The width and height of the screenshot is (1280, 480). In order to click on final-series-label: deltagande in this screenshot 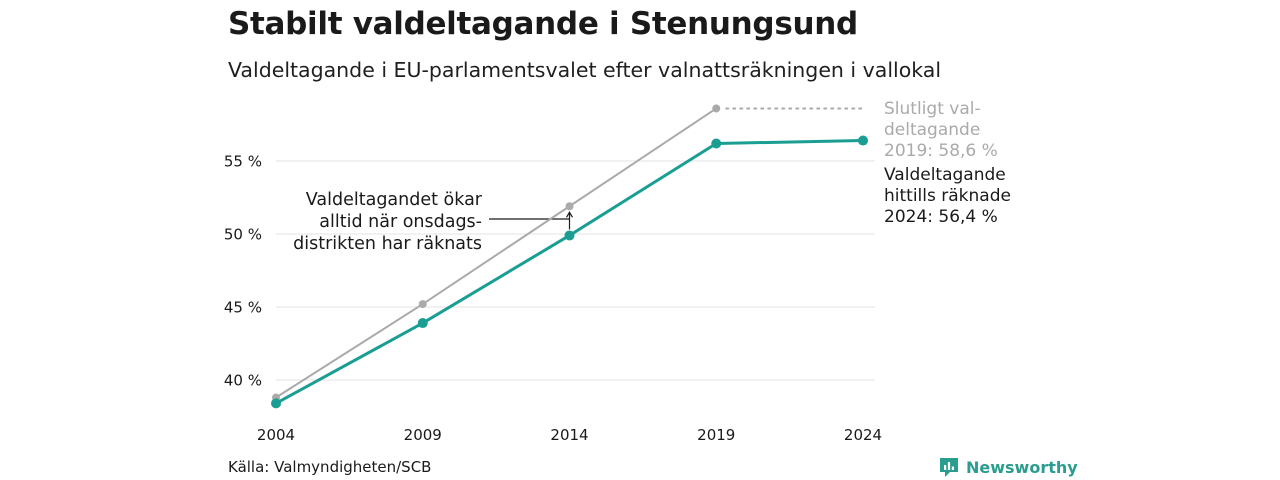, I will do `click(932, 130)`.